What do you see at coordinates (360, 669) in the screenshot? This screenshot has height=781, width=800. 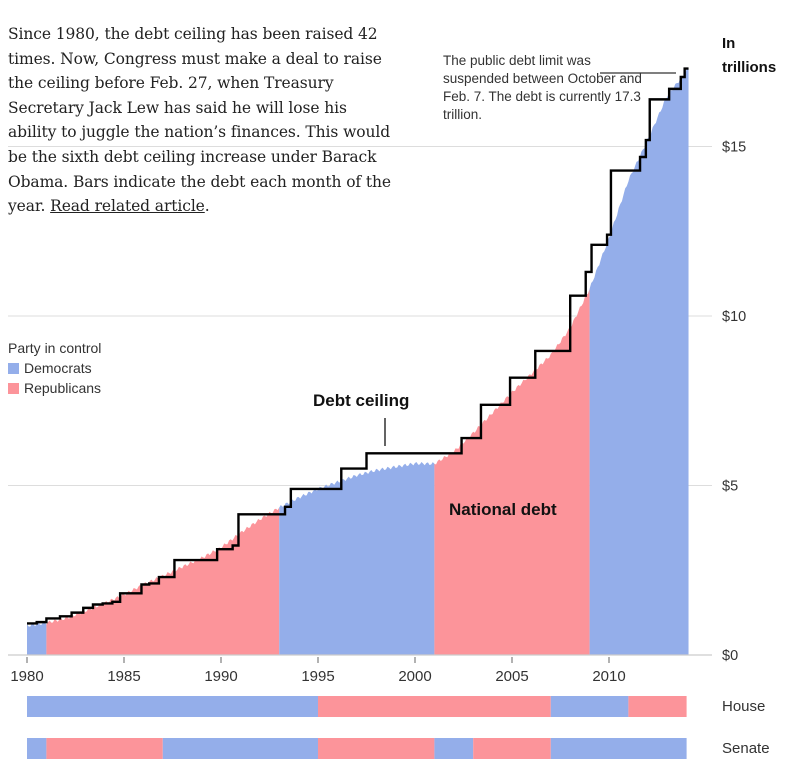 I see `x-axis: 1980 1985 1990 1995 2000 2005 2010` at bounding box center [360, 669].